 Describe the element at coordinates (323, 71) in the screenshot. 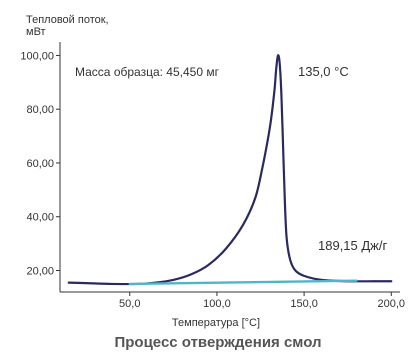

I see `peak-temperature-annotation: 135,0 °C` at that location.